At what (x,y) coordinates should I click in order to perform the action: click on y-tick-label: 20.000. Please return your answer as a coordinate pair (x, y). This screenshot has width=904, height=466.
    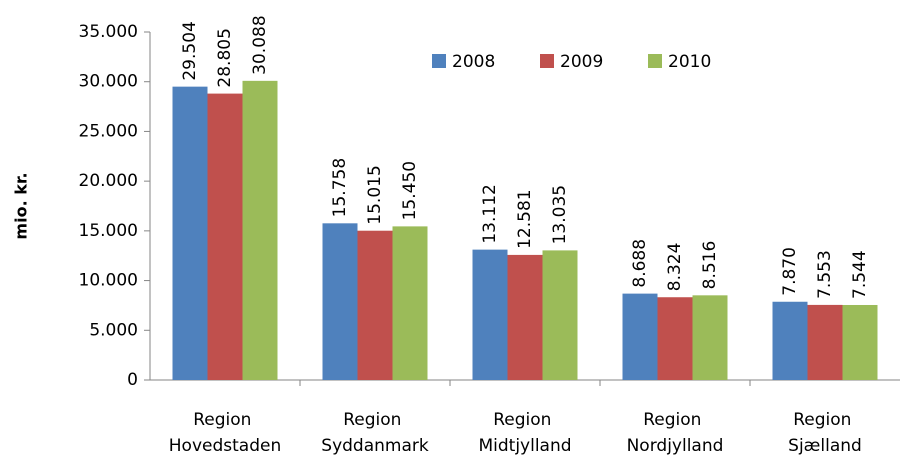
    Looking at the image, I should click on (108, 181).